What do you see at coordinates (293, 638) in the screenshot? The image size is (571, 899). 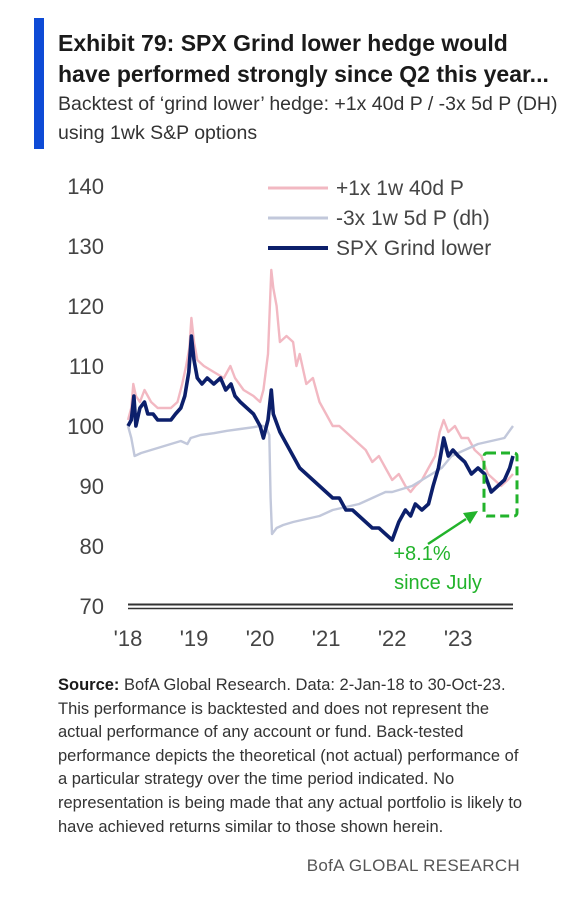 I see `x-axis-ticks: '18 '19 '20 '21 '22 '23` at bounding box center [293, 638].